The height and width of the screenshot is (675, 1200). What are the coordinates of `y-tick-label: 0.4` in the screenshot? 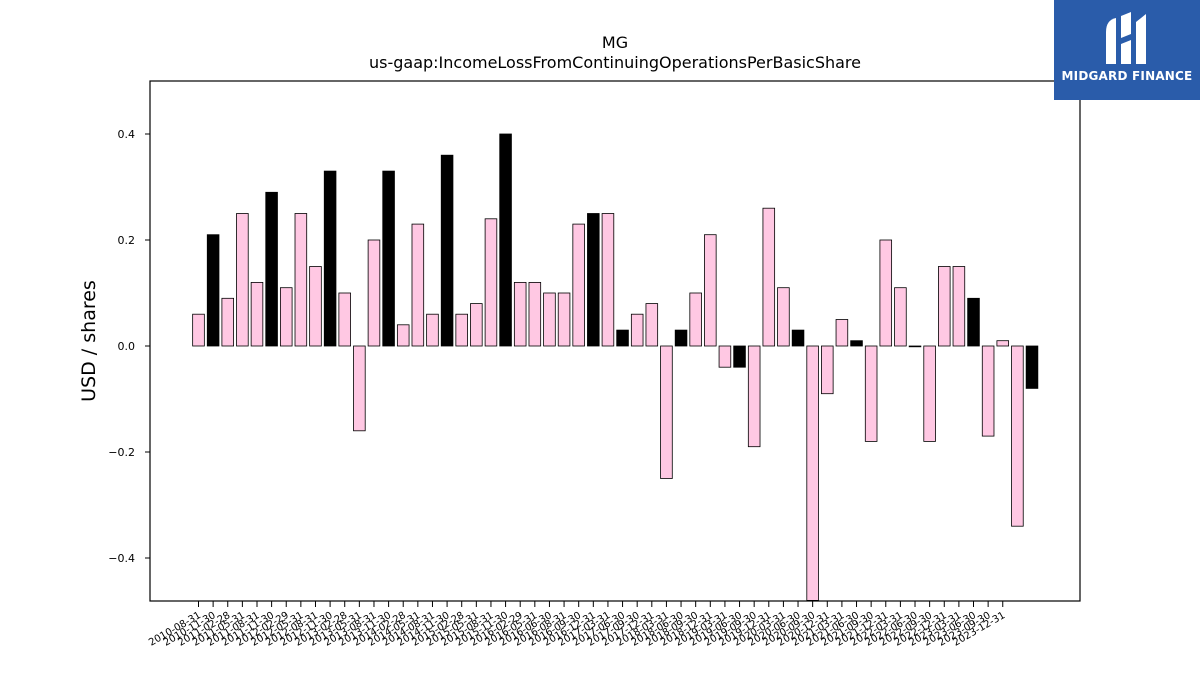 It's located at (127, 134).